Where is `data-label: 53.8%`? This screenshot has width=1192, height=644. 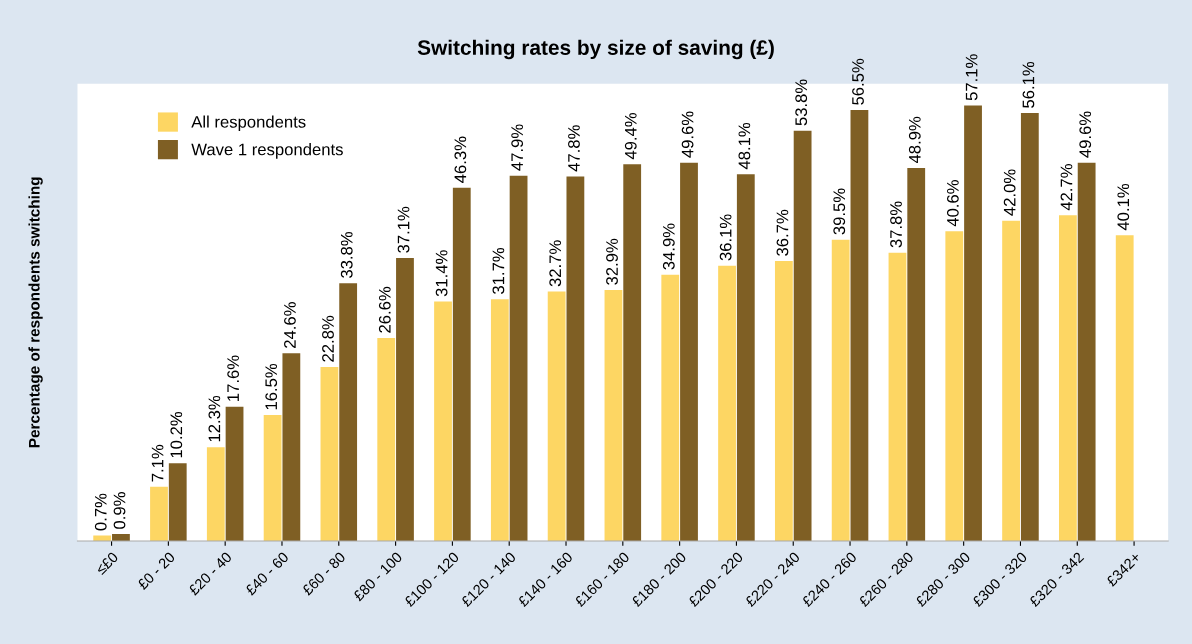
data-label: 53.8% is located at coordinates (801, 102).